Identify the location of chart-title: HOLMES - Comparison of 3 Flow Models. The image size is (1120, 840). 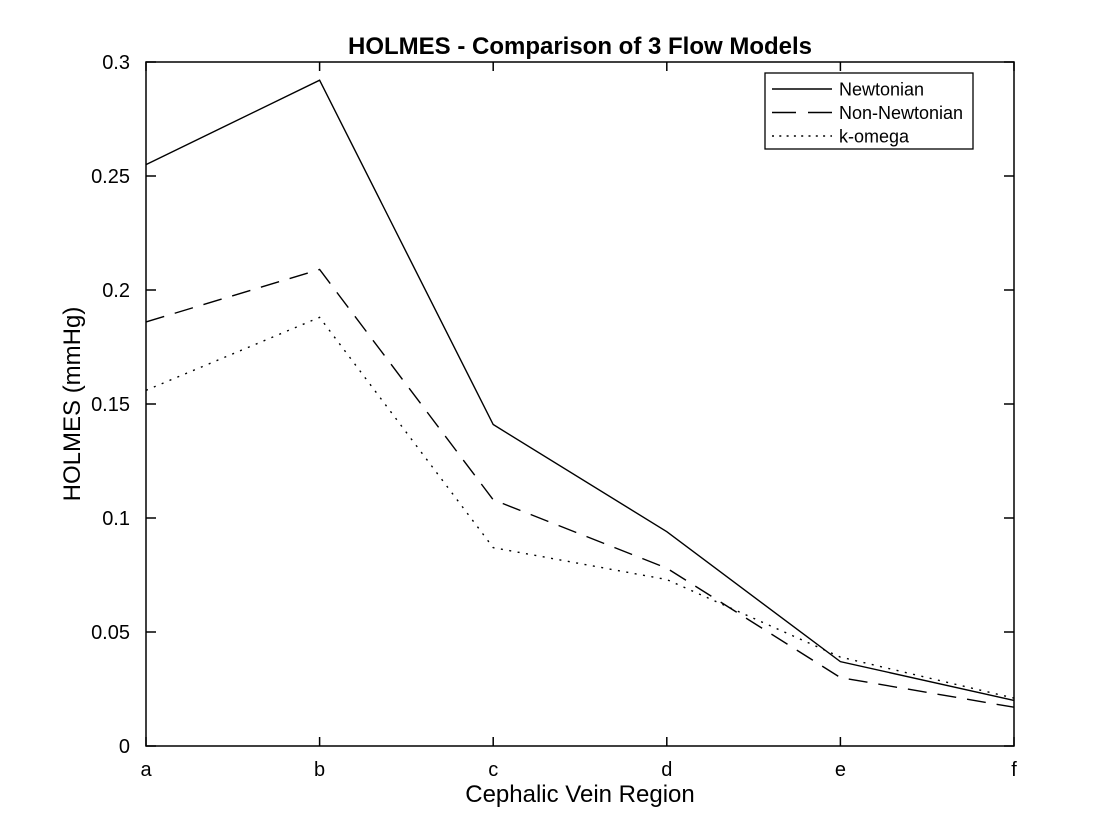
(580, 46).